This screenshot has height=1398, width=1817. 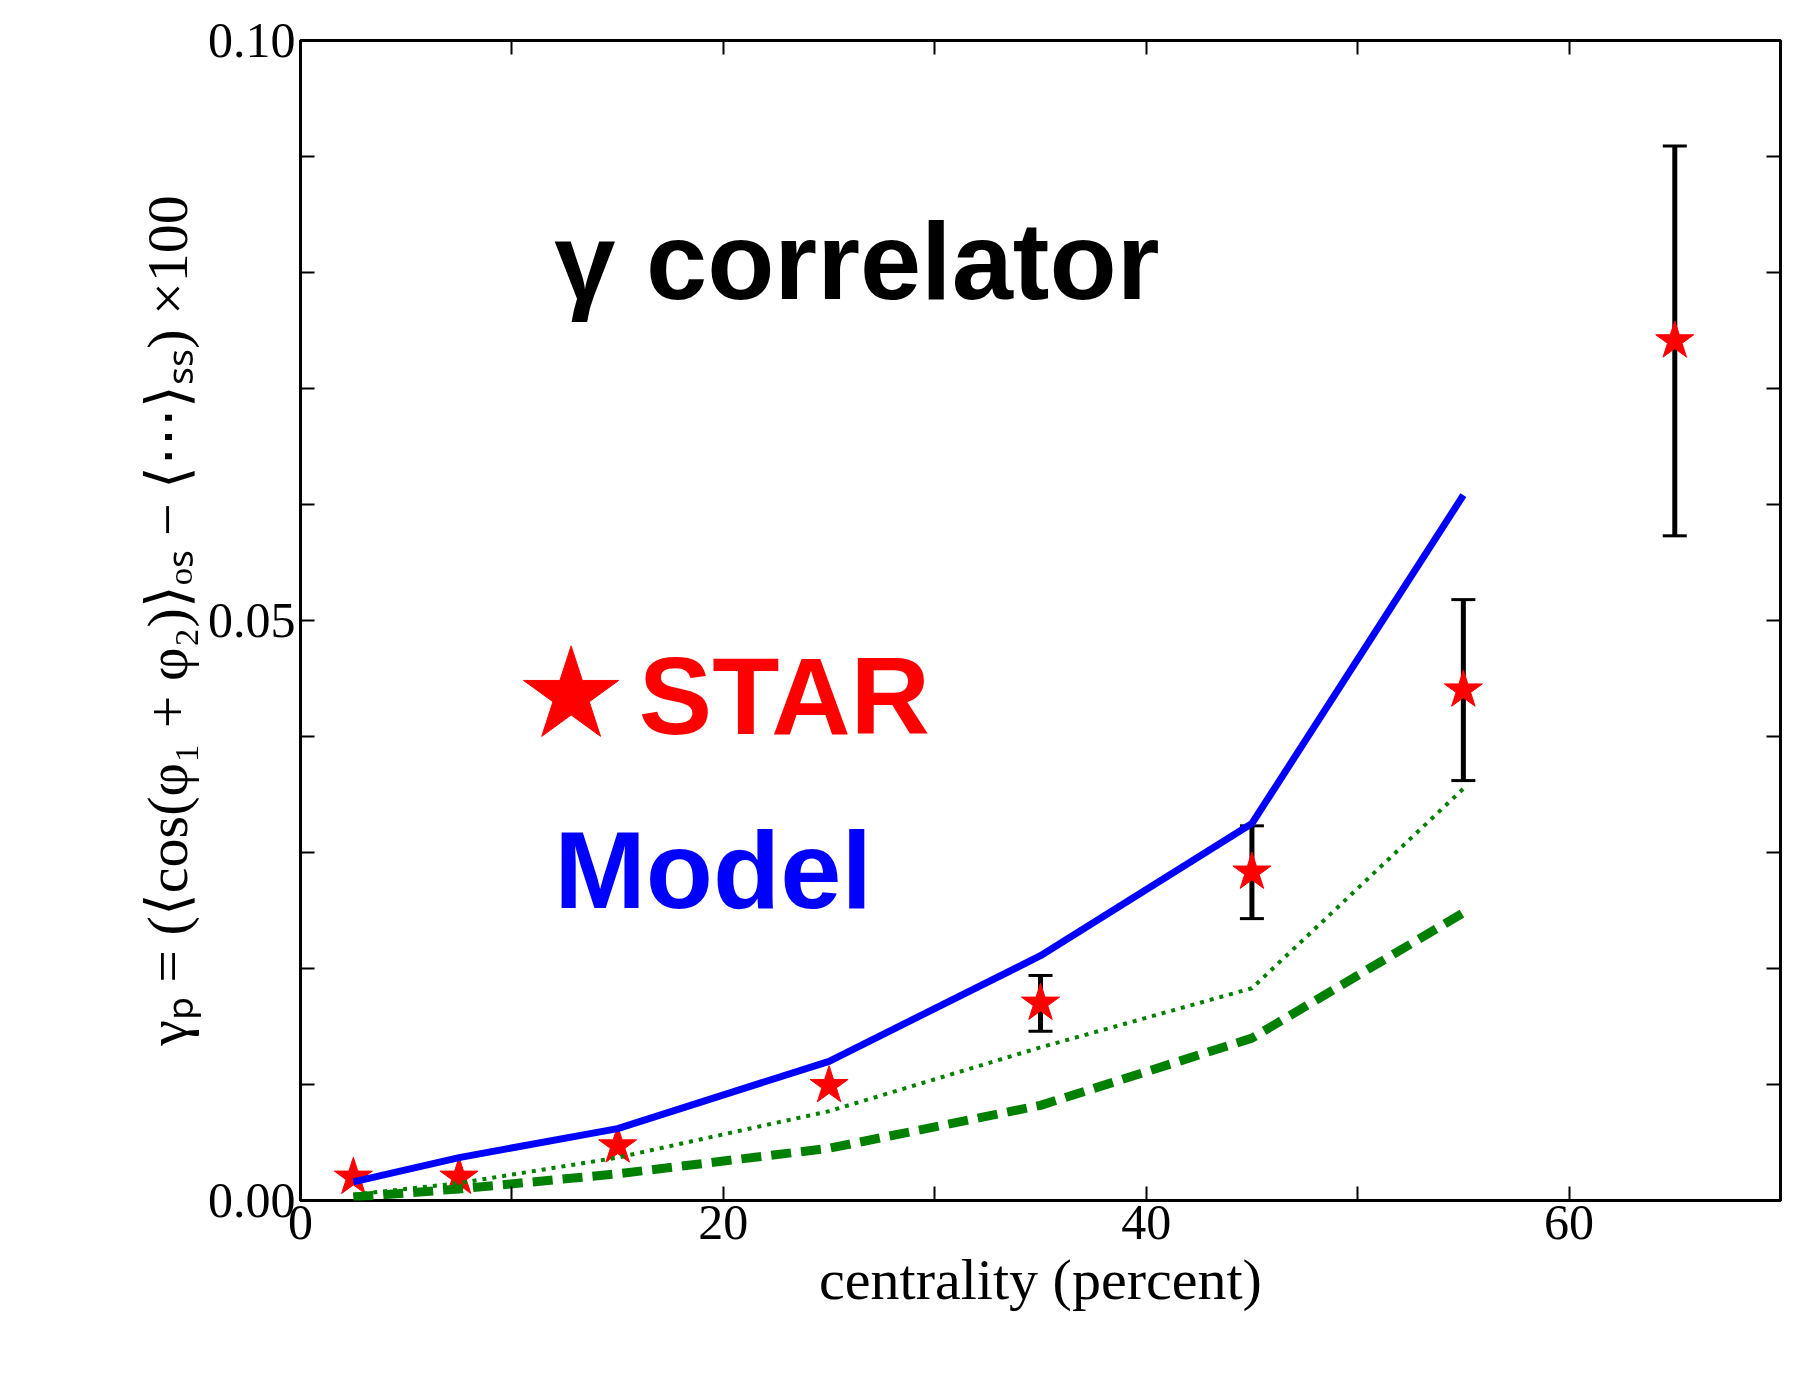 What do you see at coordinates (252, 620) in the screenshot?
I see `y-tick-label: 0.05` at bounding box center [252, 620].